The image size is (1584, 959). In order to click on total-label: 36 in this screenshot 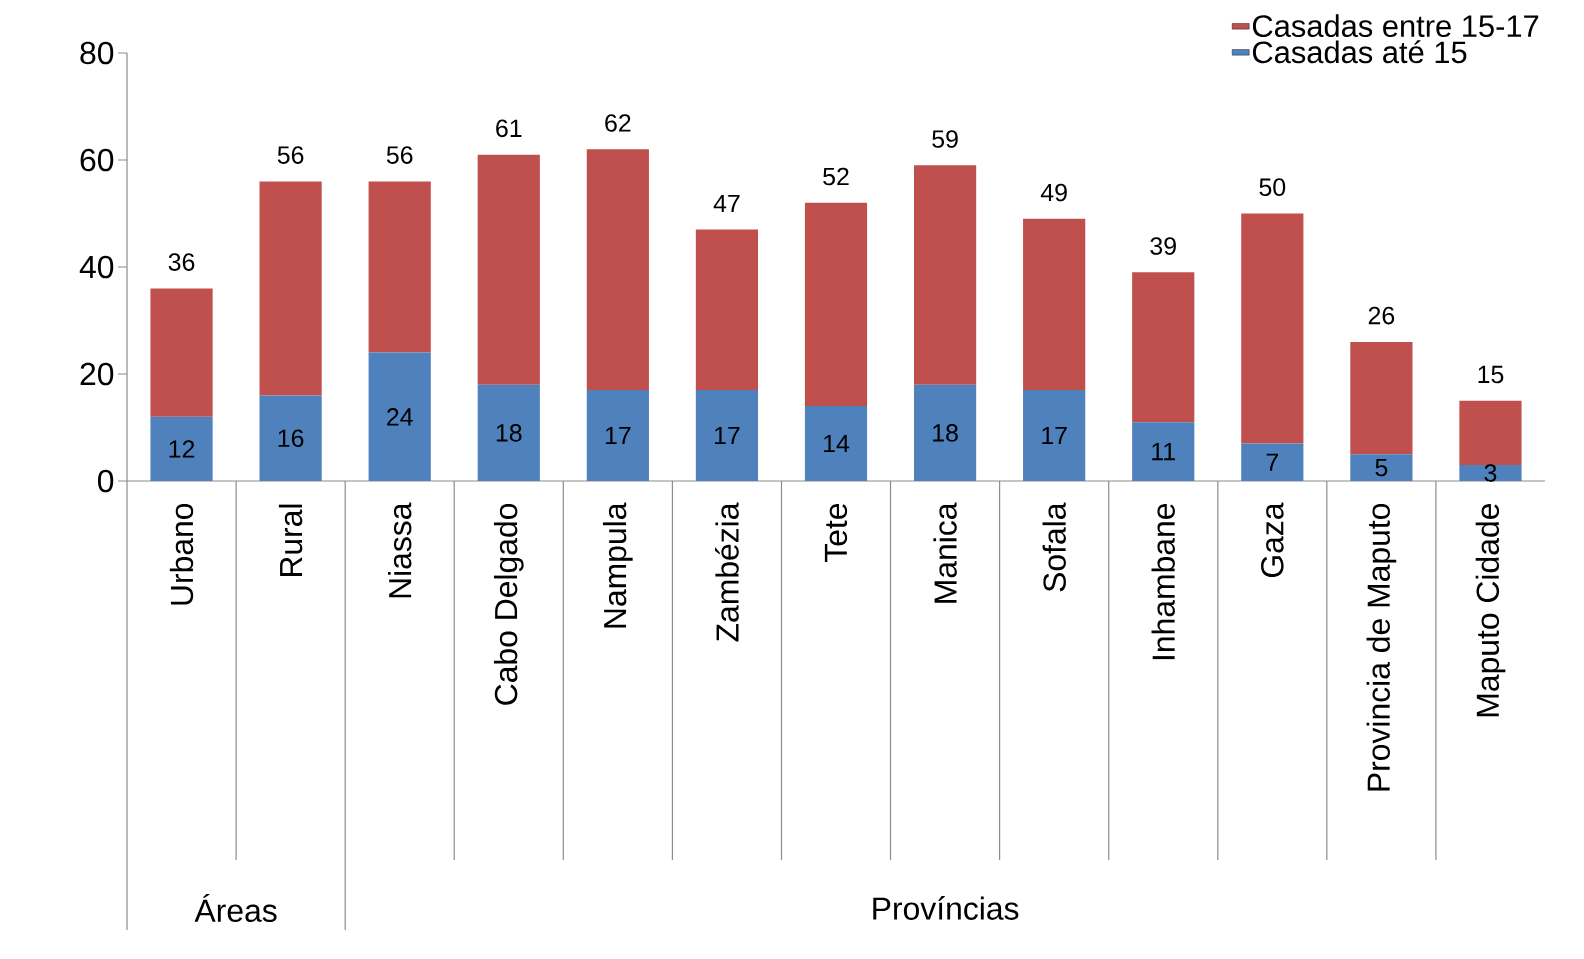, I will do `click(181, 262)`.